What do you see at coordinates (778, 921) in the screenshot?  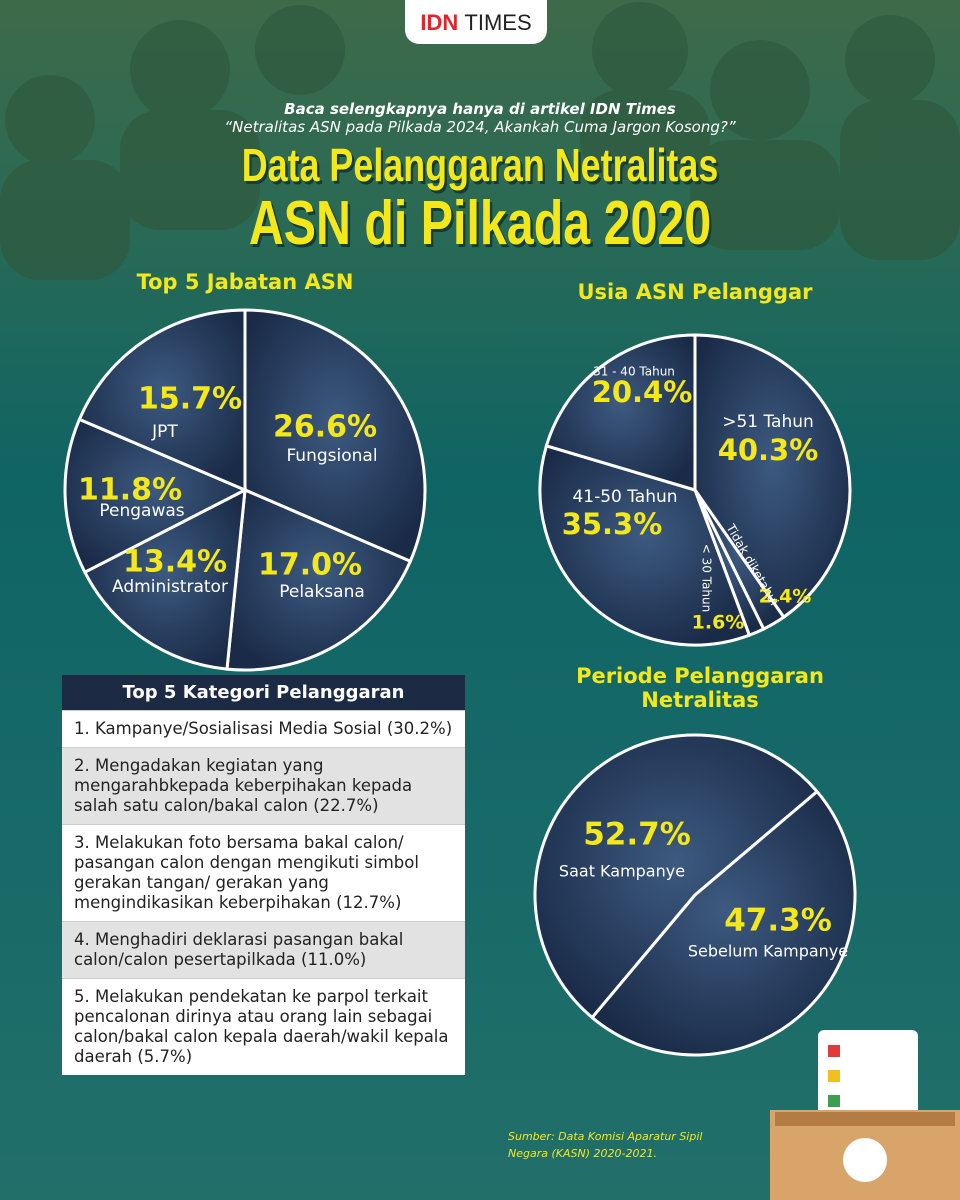 I see `value-label: 47.3%` at bounding box center [778, 921].